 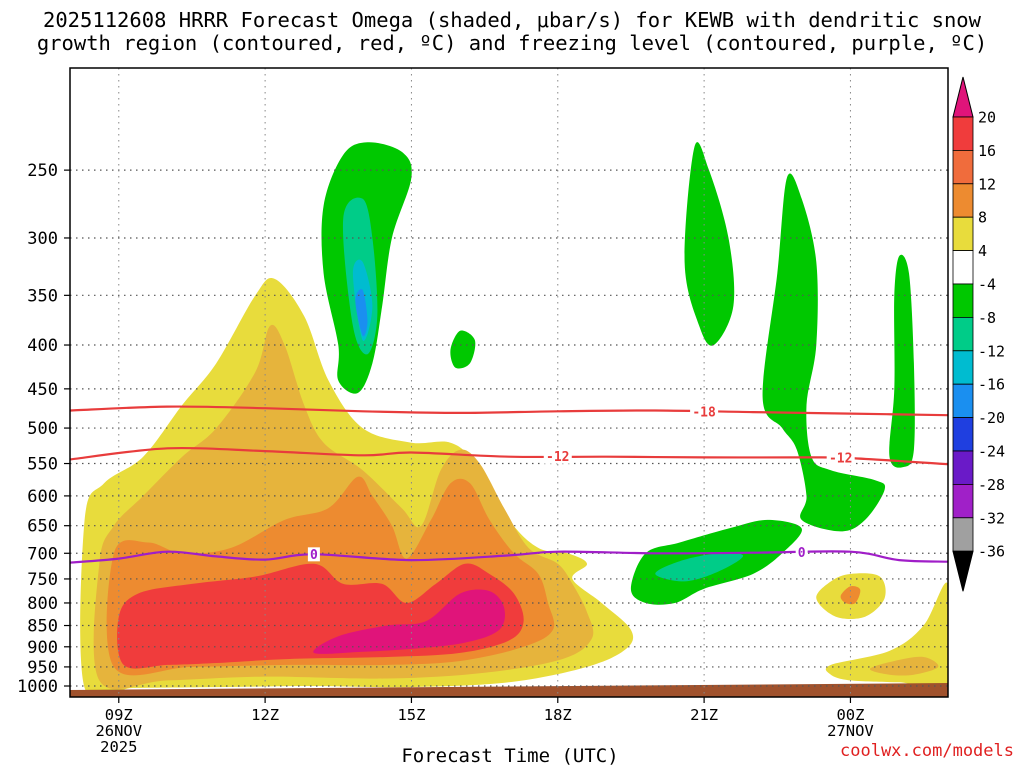 What do you see at coordinates (987, 118) in the screenshot?
I see `colorbar-label-0: 20` at bounding box center [987, 118].